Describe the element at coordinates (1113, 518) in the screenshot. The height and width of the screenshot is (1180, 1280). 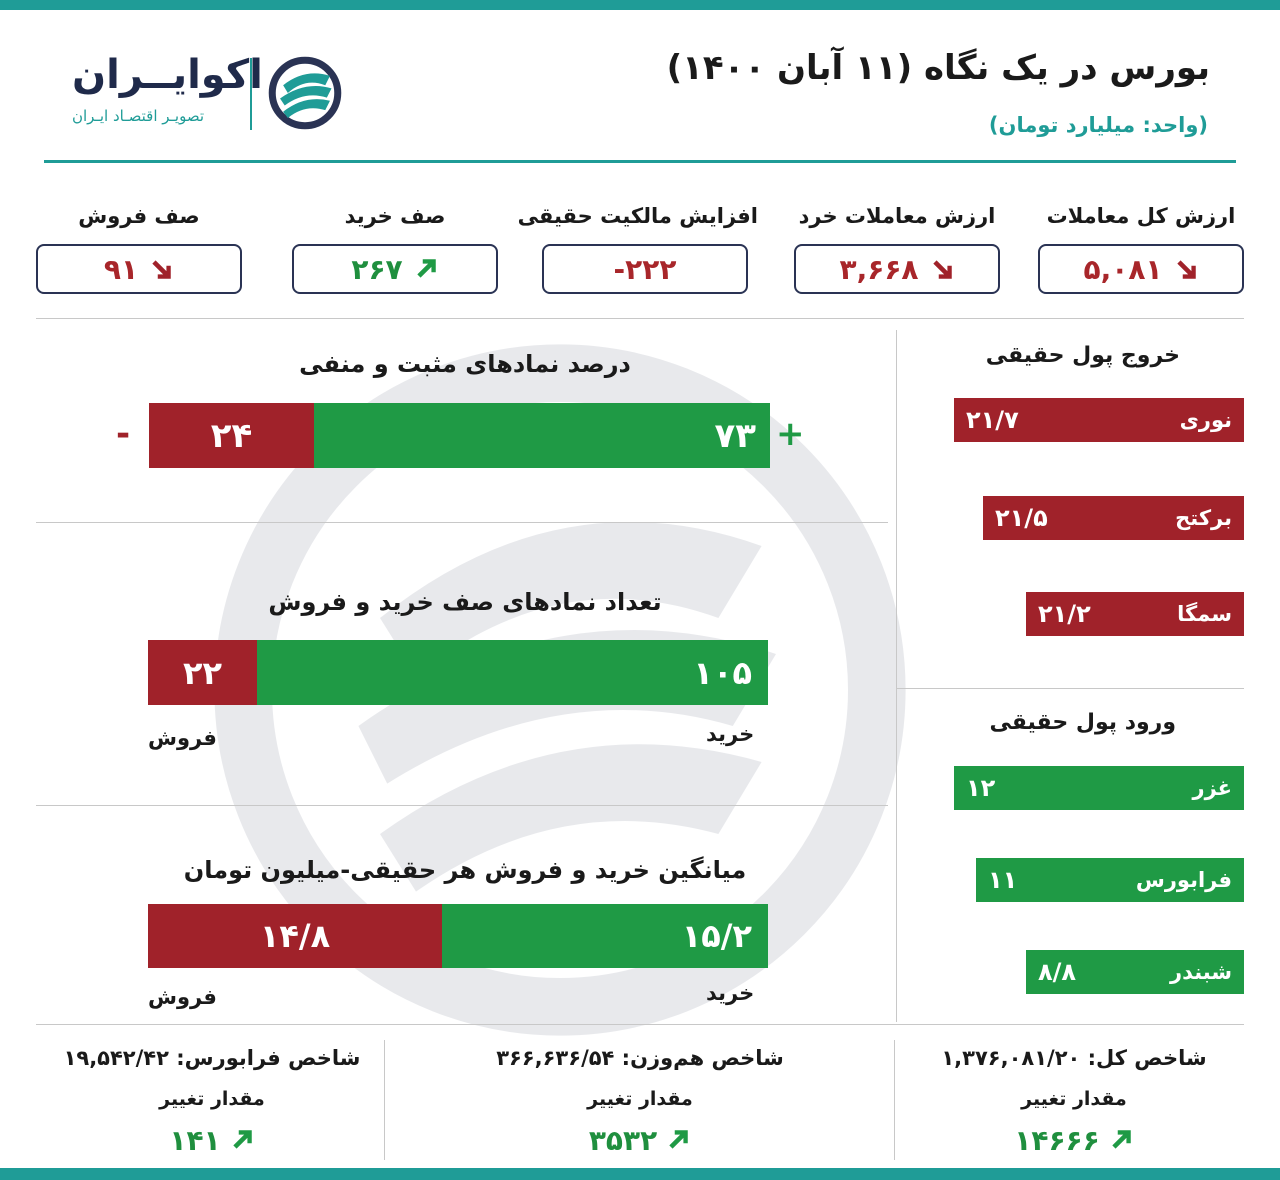
I see `side-bar: ۲۱/۵ برکتح` at that location.